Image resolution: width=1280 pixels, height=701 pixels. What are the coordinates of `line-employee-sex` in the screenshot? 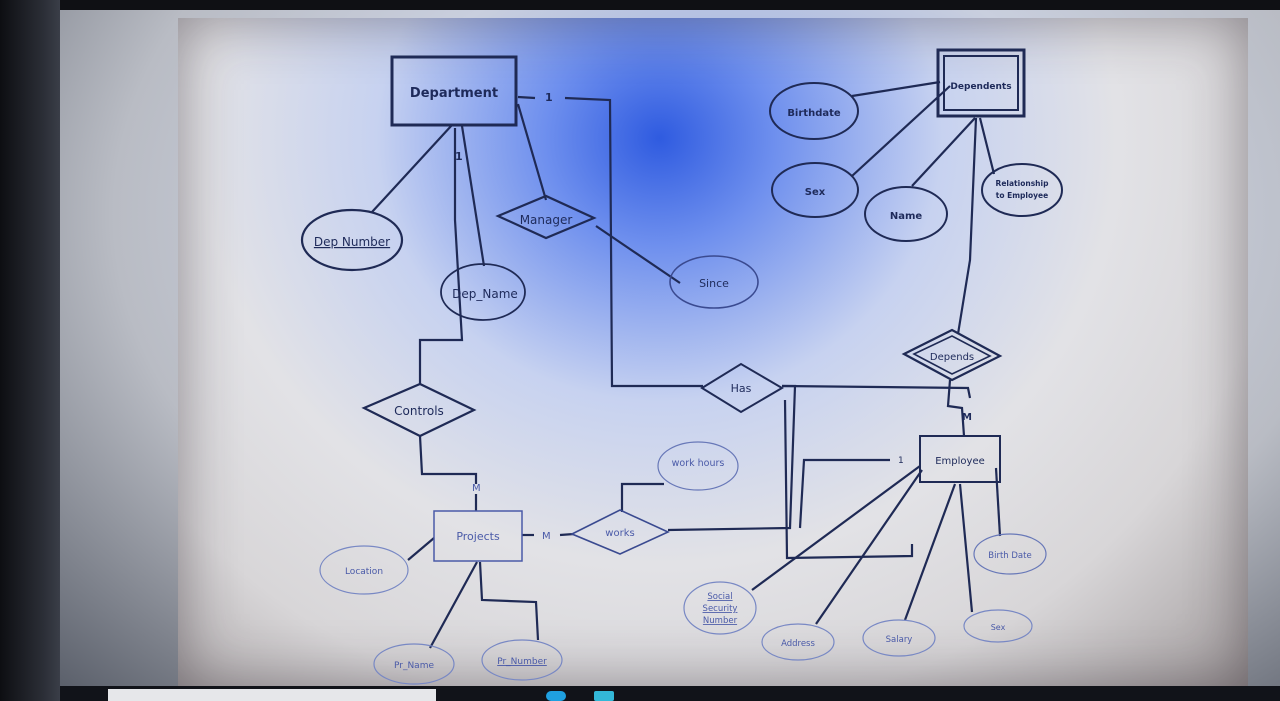 It's located at (966, 548).